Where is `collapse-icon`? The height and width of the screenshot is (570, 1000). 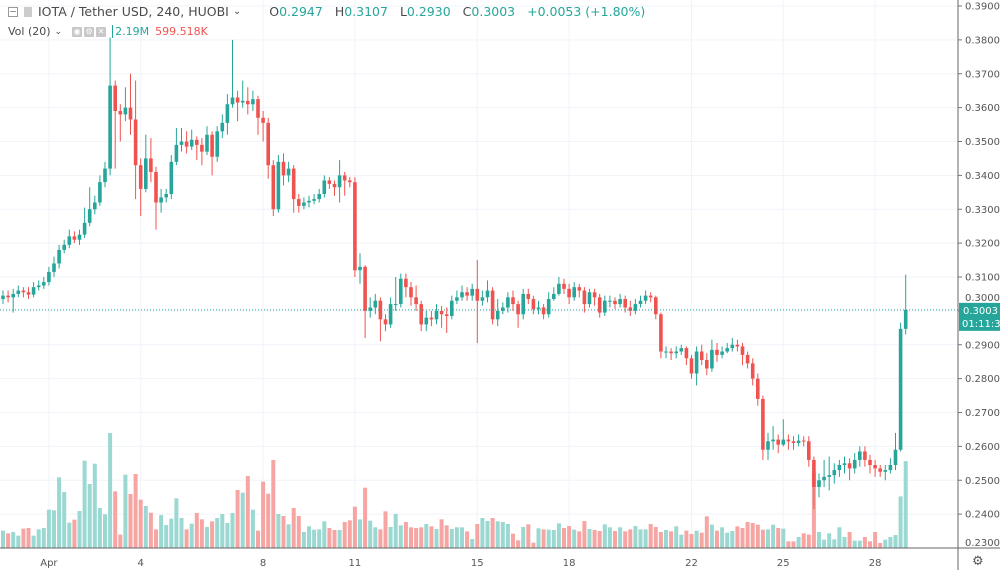 collapse-icon is located at coordinates (13, 11).